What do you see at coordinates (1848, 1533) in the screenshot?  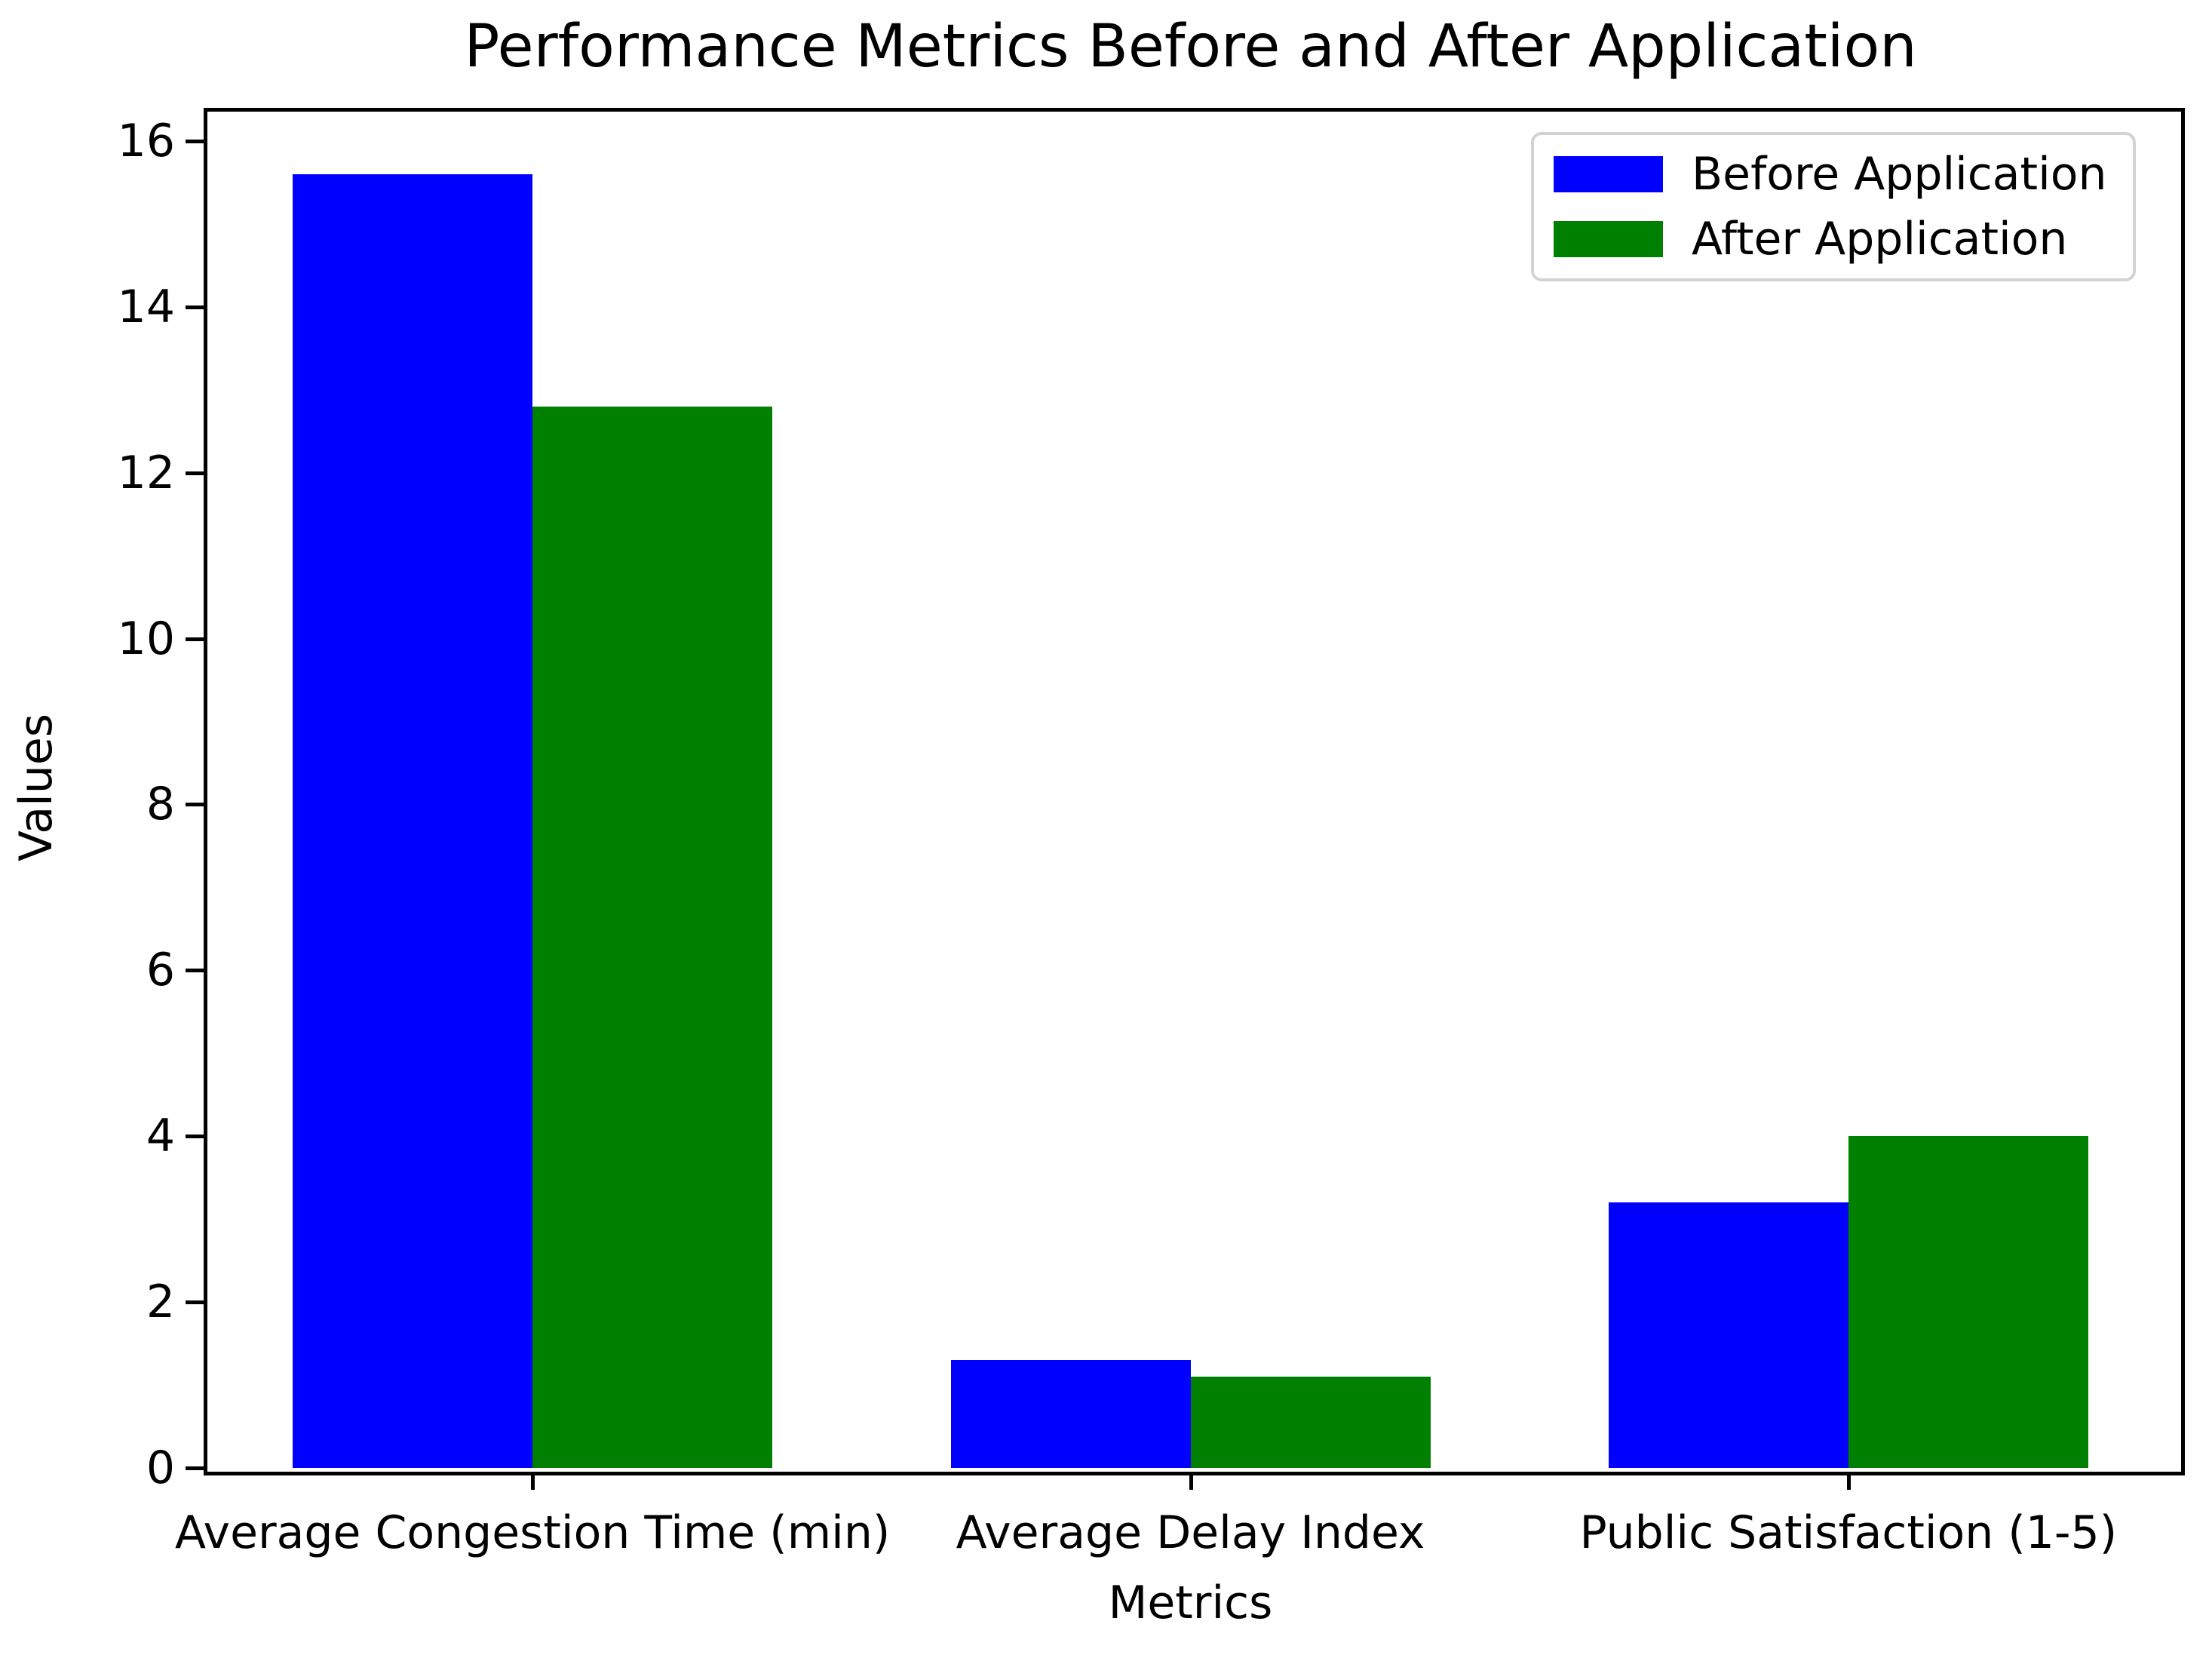 I see `x-tick-label-2: Public Satisfaction (1-5)` at bounding box center [1848, 1533].